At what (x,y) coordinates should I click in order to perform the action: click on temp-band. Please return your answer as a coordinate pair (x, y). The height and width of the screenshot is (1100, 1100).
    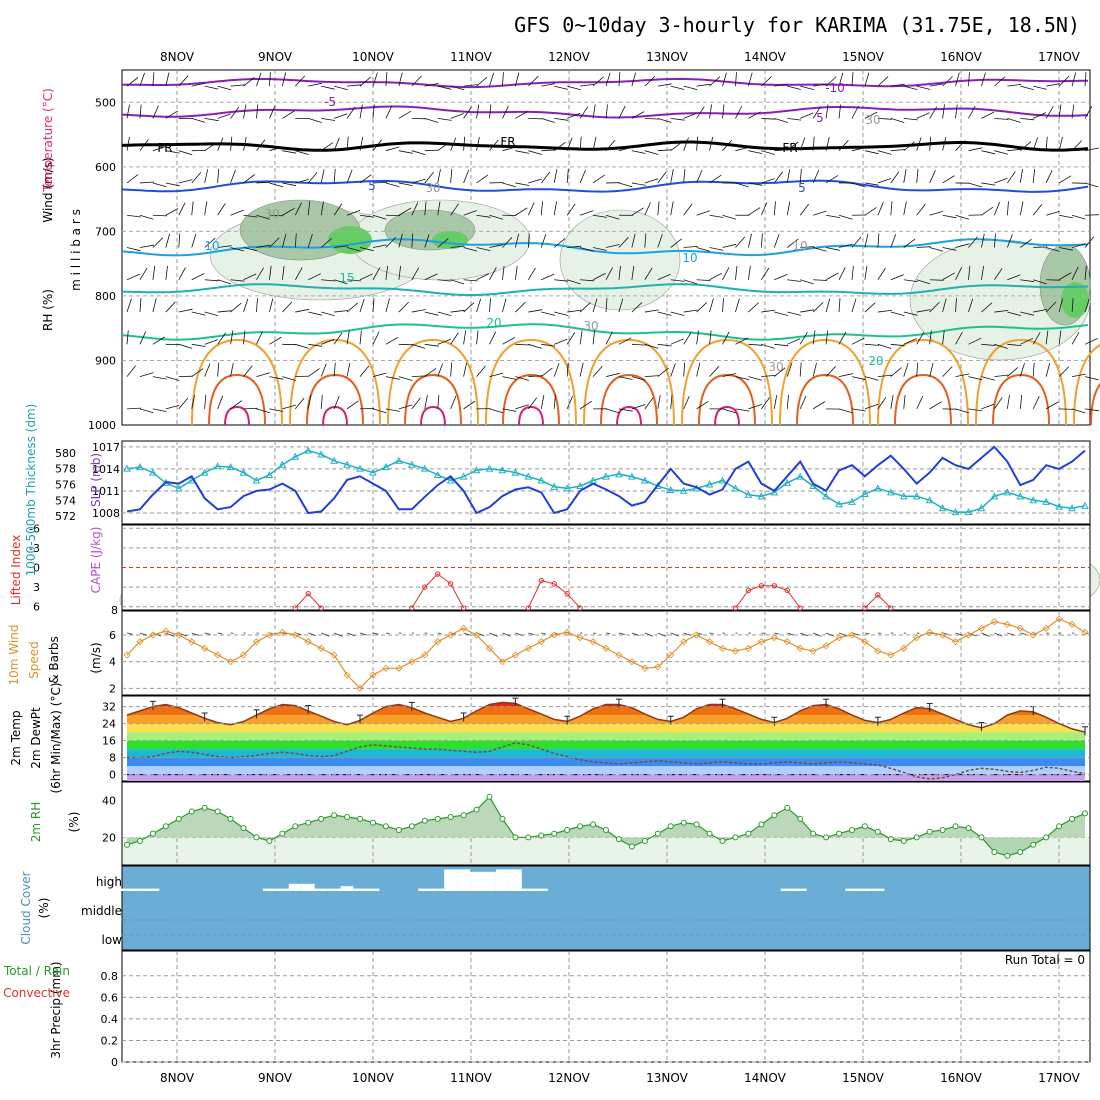
    Looking at the image, I should click on (606, 745).